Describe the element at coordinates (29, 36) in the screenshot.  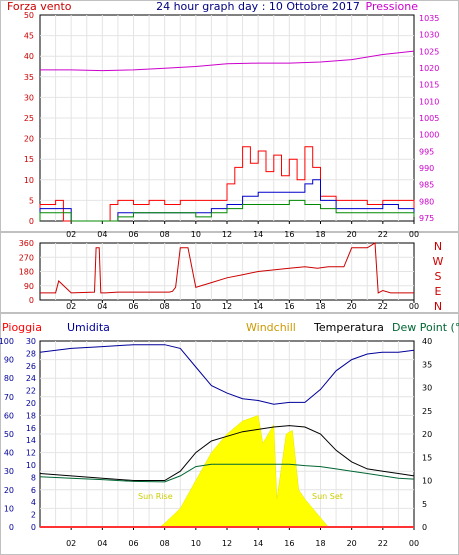
I see `wind-speed-tick-label: 45` at that location.